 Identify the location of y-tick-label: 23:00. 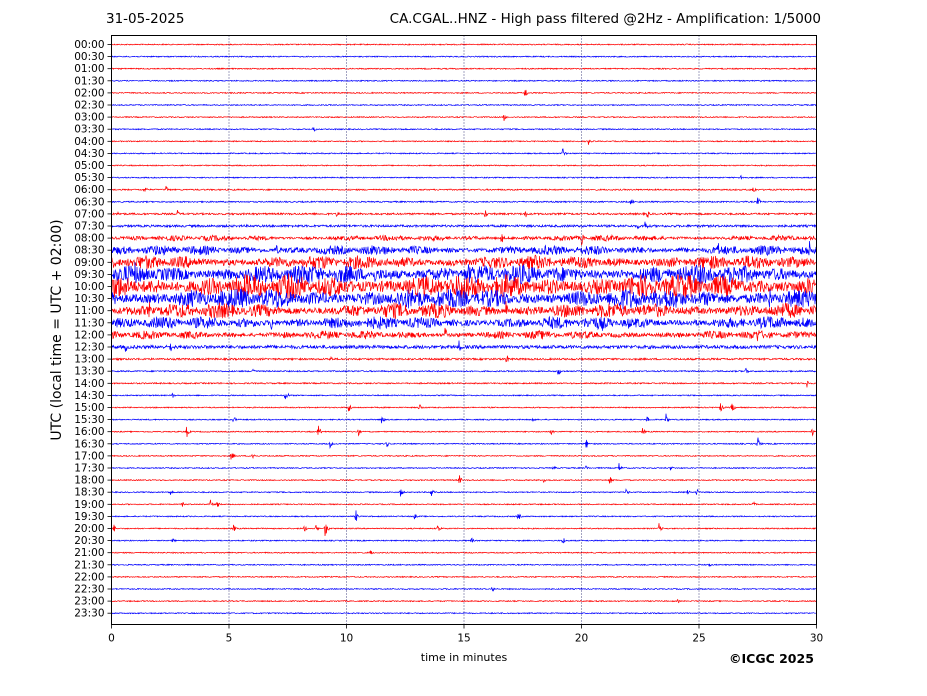
(89, 602).